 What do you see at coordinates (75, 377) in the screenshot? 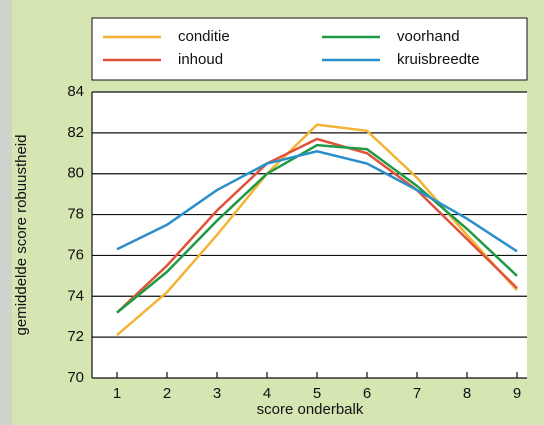
I see `y-tick-label: 70` at bounding box center [75, 377].